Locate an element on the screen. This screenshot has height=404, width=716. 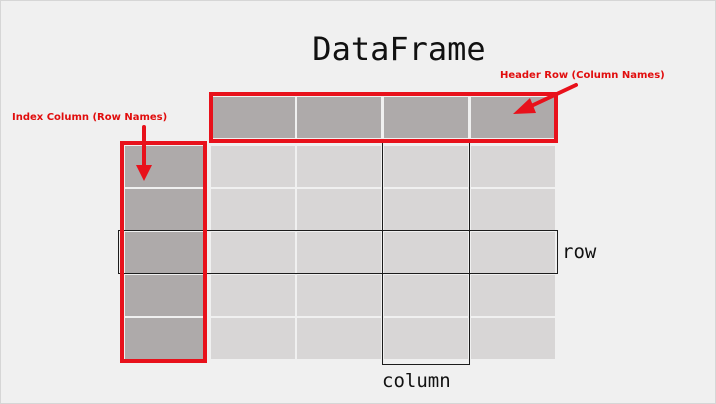
page-title: DataFrame is located at coordinates (399, 49).